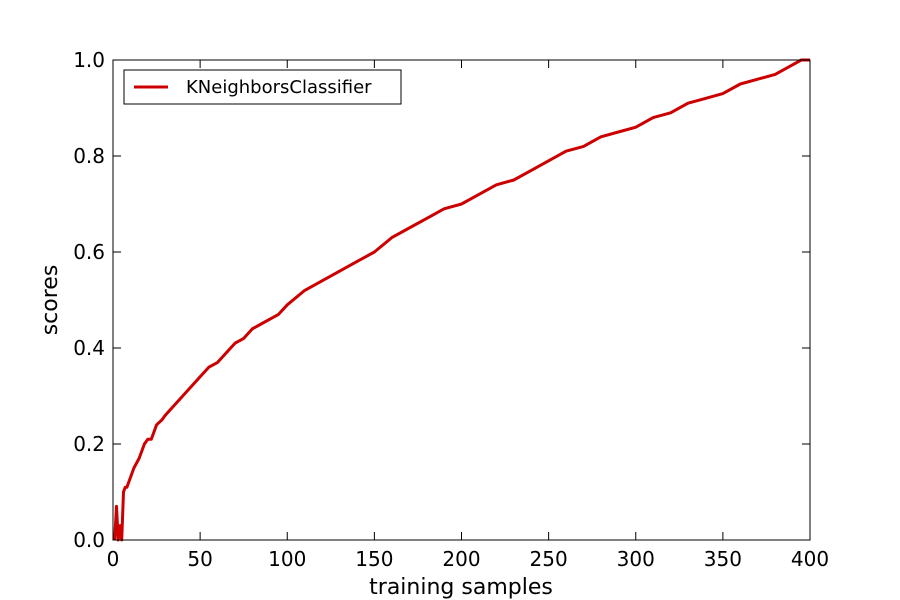 This screenshot has width=900, height=600. Describe the element at coordinates (89, 252) in the screenshot. I see `y-tick-label: 0.6` at that location.